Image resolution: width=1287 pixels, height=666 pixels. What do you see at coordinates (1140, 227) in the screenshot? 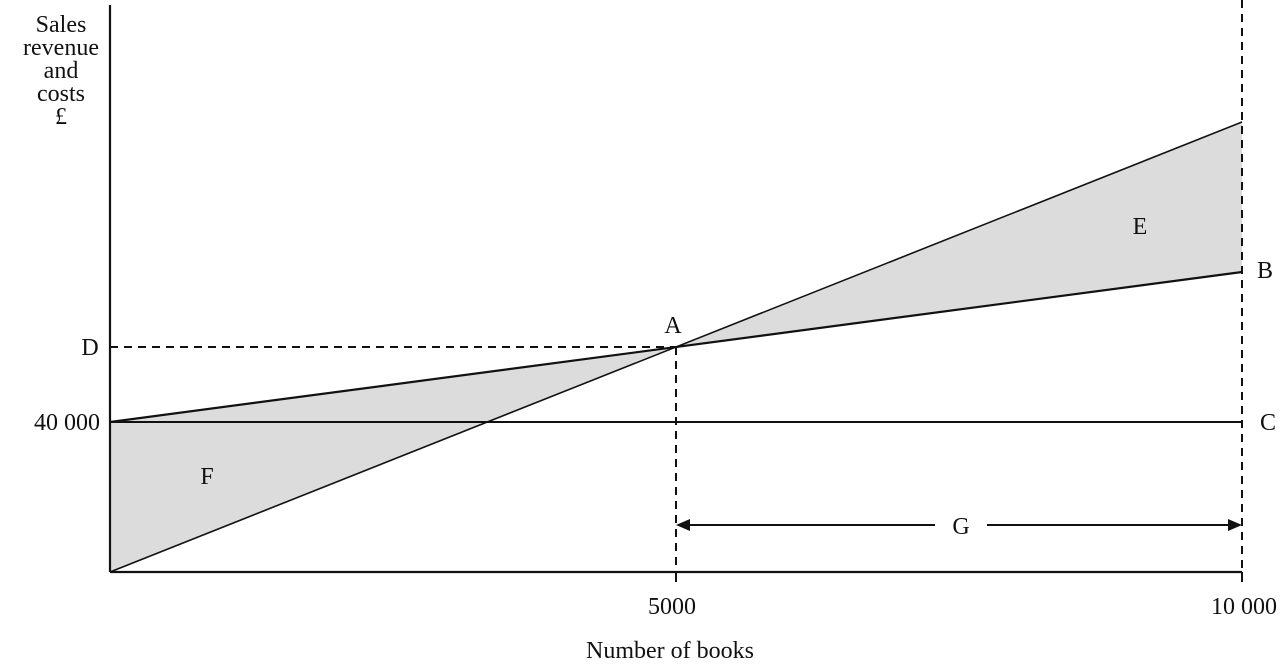
I see `label-E: E` at bounding box center [1140, 227].